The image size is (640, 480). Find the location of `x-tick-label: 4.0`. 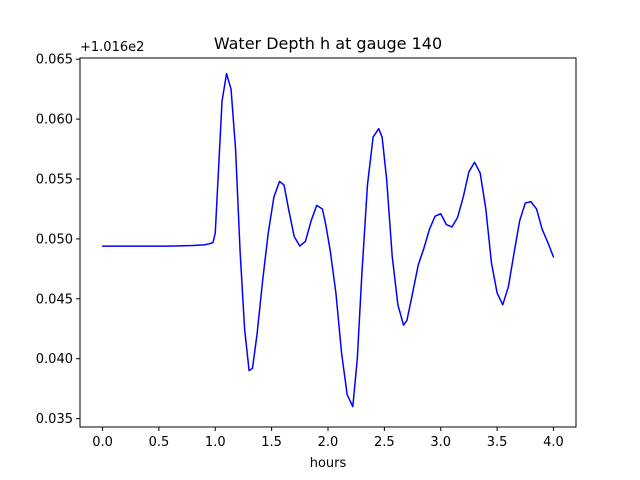

x-tick-label: 4.0 is located at coordinates (553, 442).